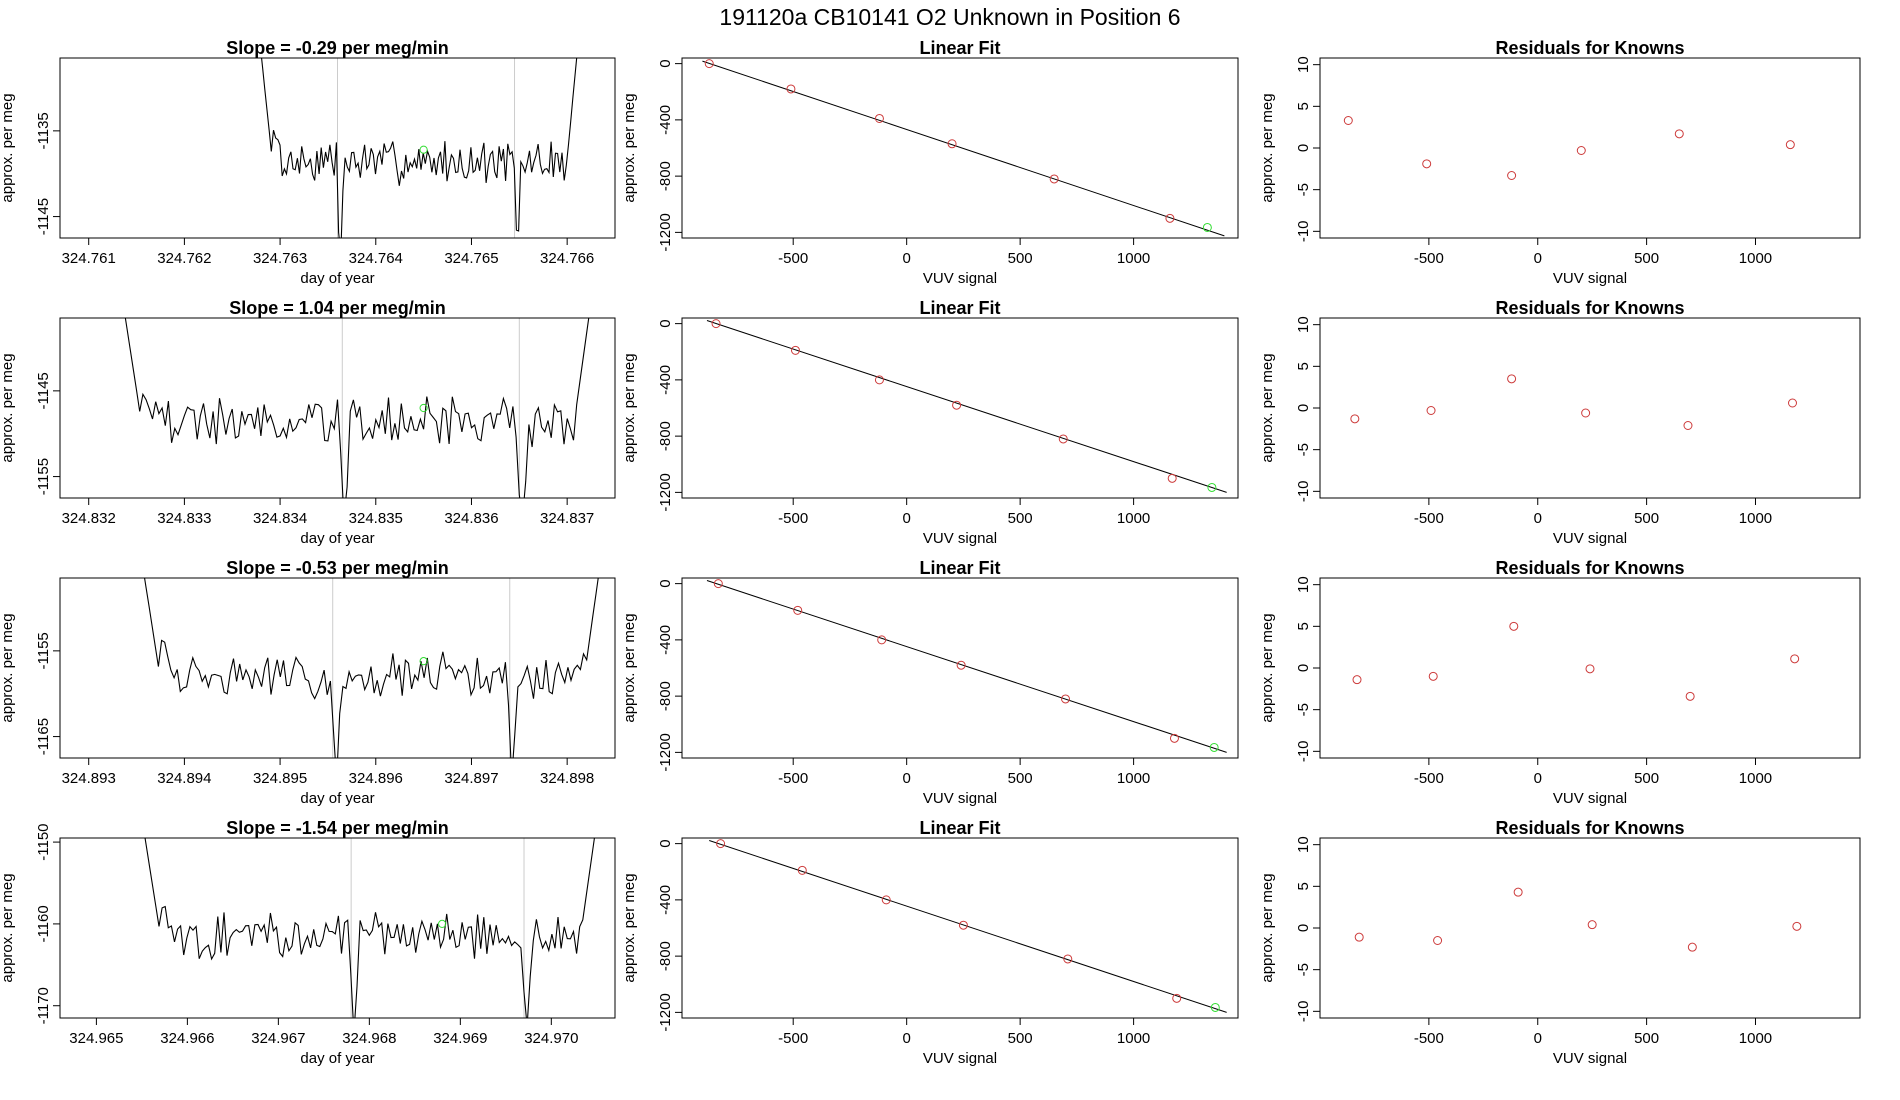 The height and width of the screenshot is (1100, 1900). I want to click on x-tick-label: 324.765, so click(471, 258).